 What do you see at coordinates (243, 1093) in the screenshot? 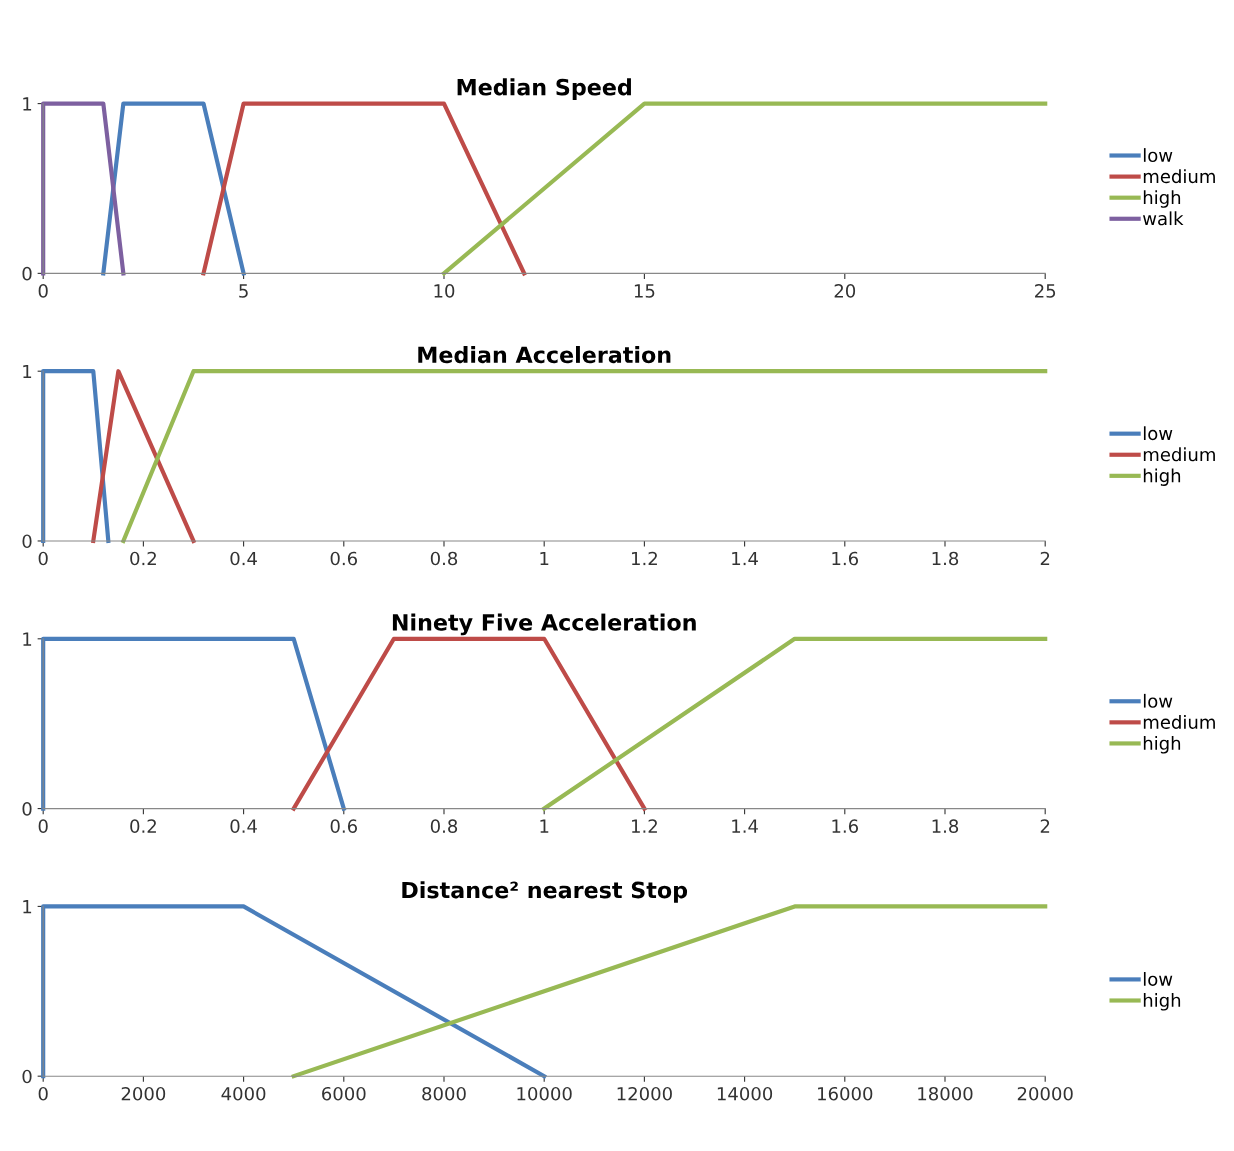
I see `x-tick-label: 4000` at bounding box center [243, 1093].